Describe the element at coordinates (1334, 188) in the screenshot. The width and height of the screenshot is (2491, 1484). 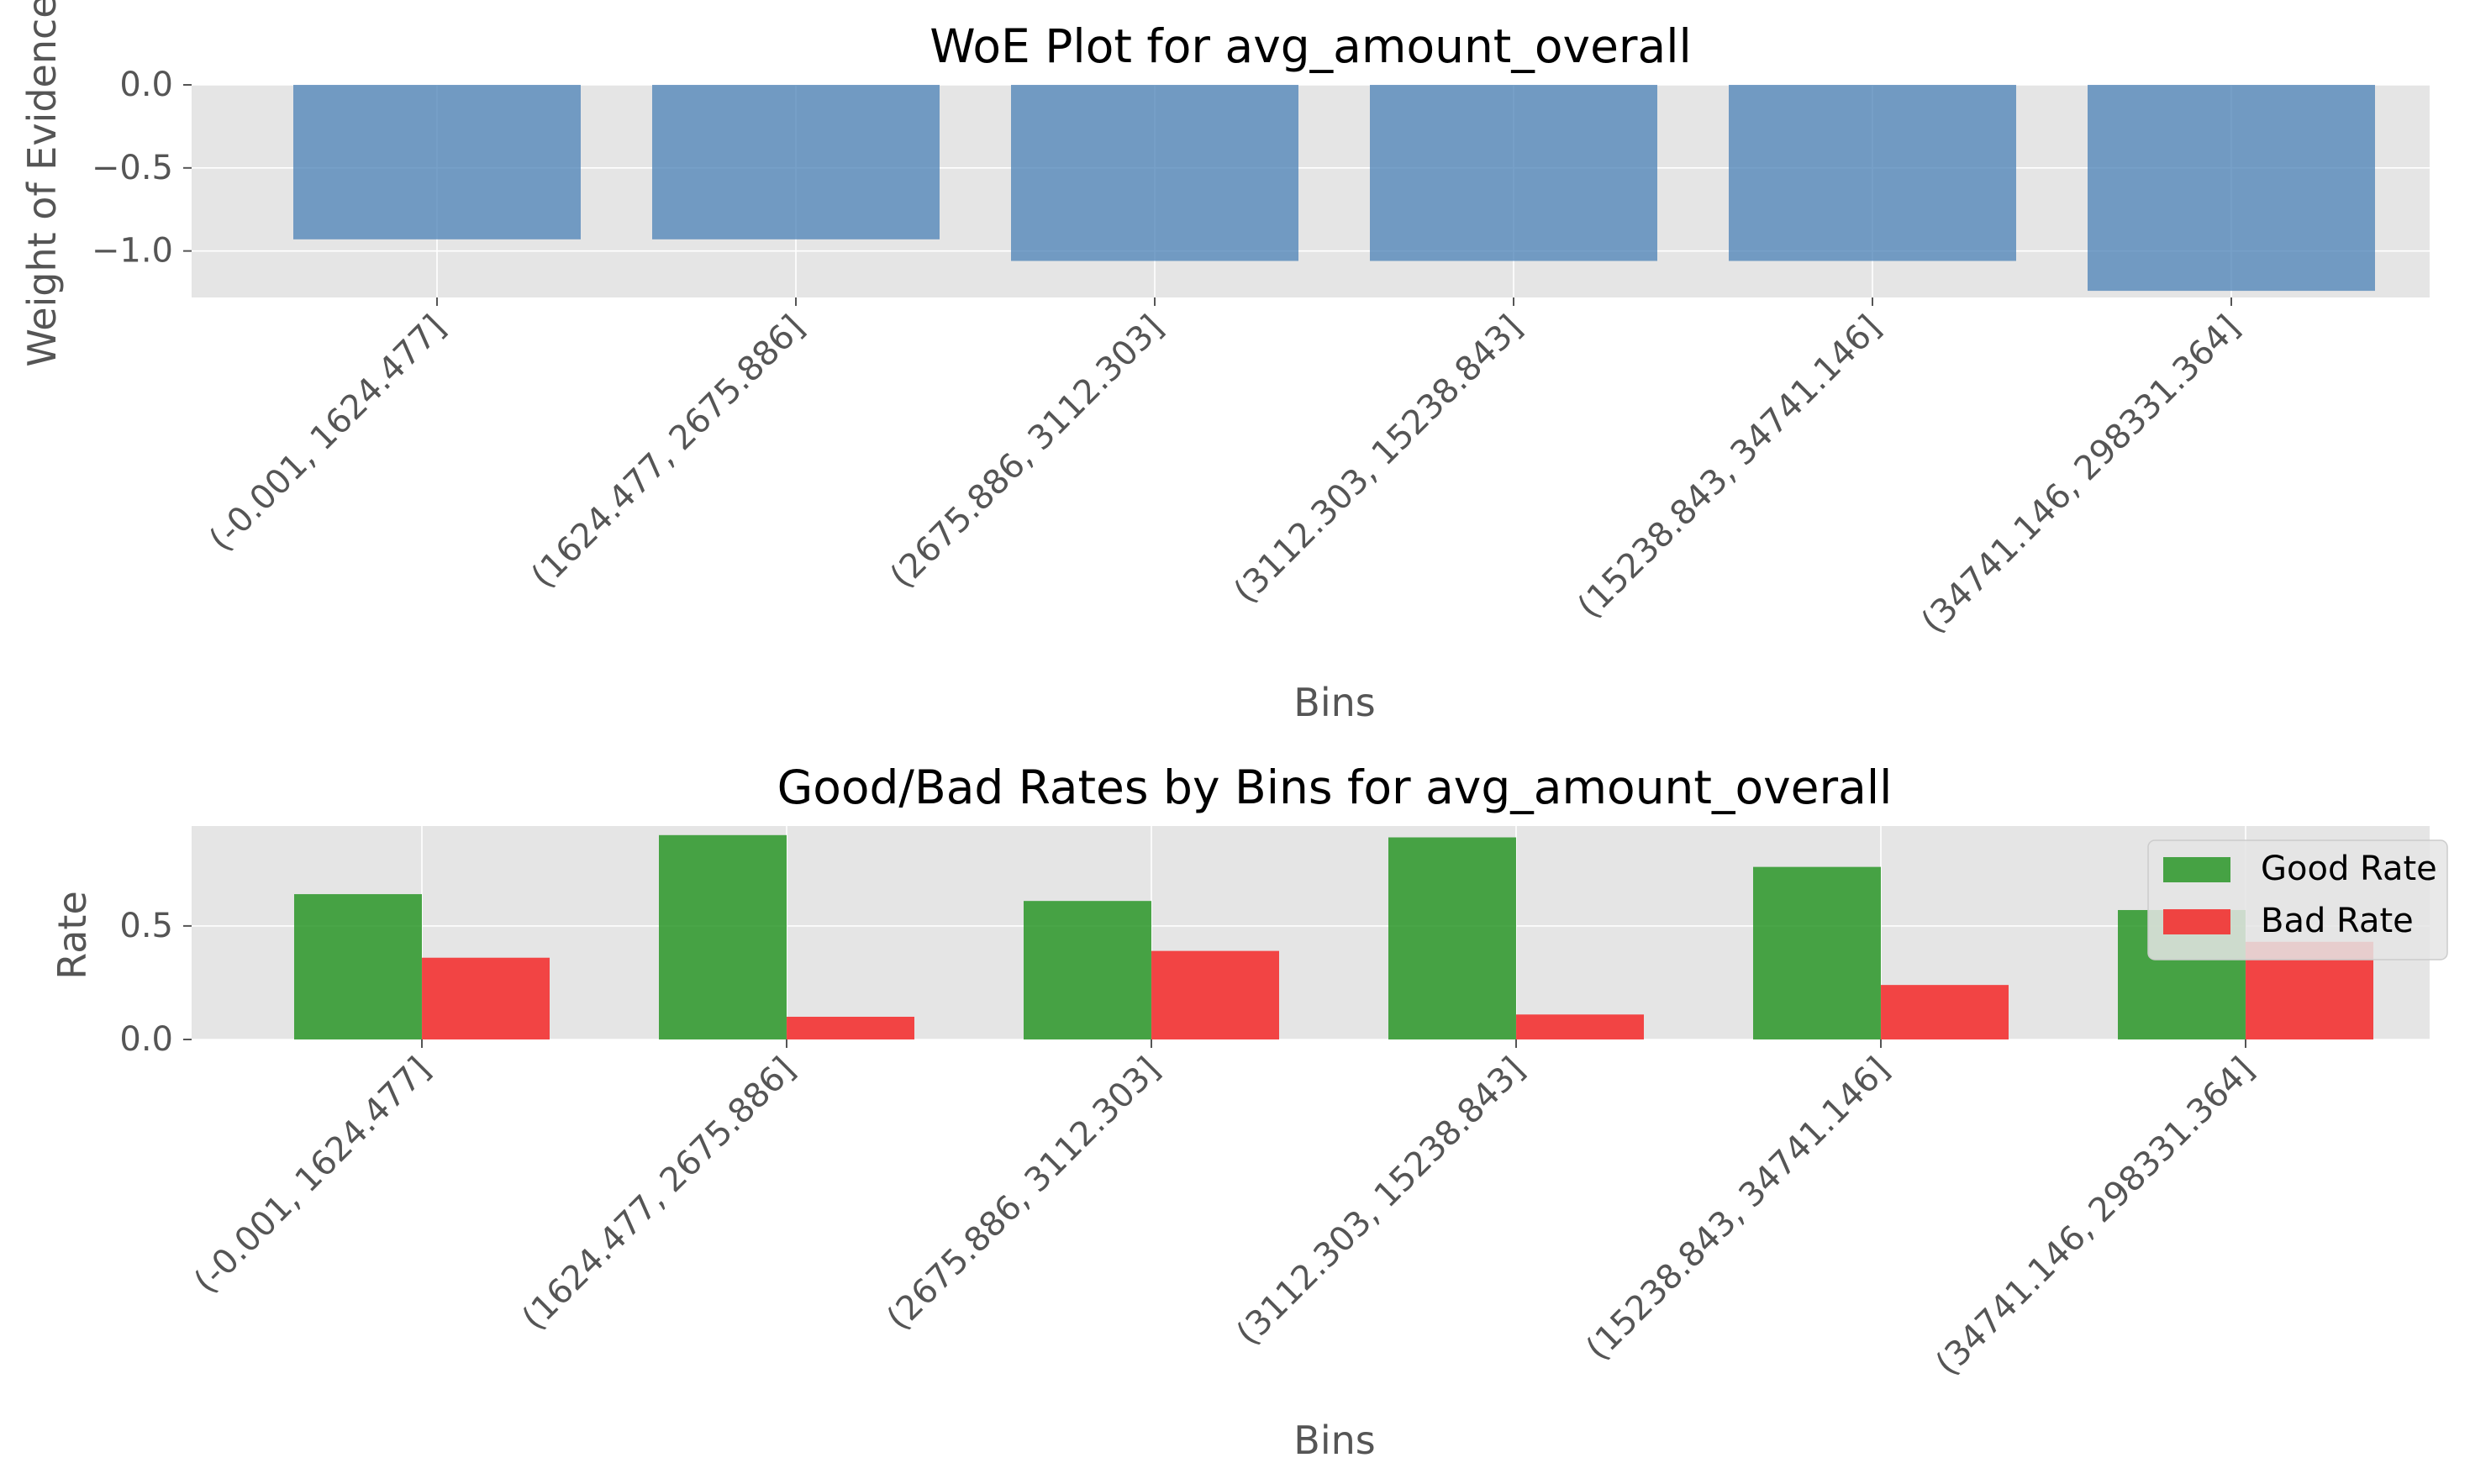
I see `woe-bars` at that location.